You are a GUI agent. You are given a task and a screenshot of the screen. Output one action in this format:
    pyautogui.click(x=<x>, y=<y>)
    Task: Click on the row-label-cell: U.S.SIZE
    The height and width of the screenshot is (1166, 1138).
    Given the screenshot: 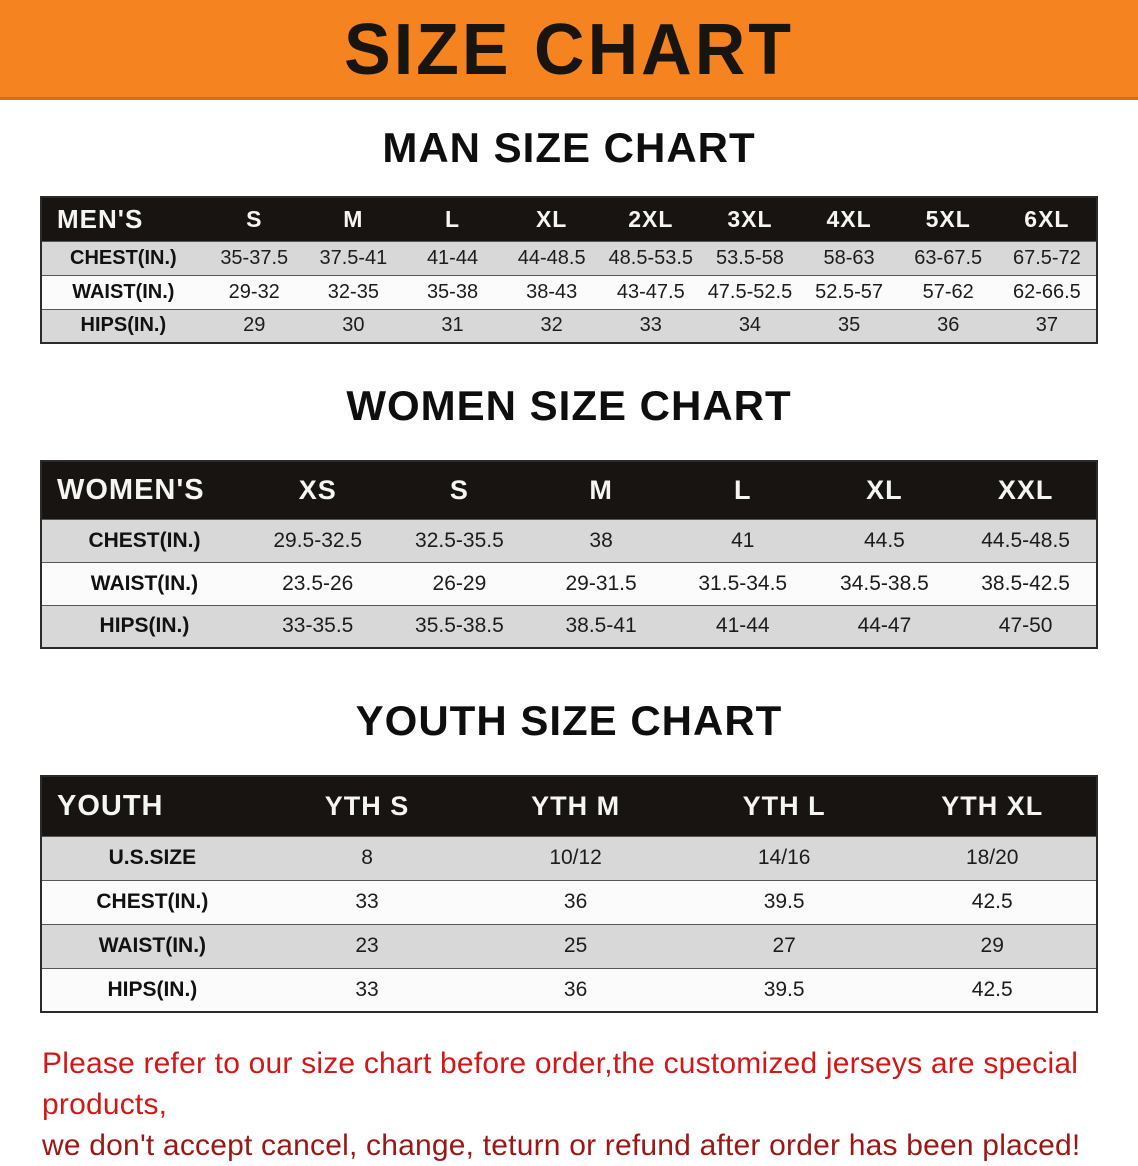 What is the action you would take?
    pyautogui.click(x=152, y=857)
    